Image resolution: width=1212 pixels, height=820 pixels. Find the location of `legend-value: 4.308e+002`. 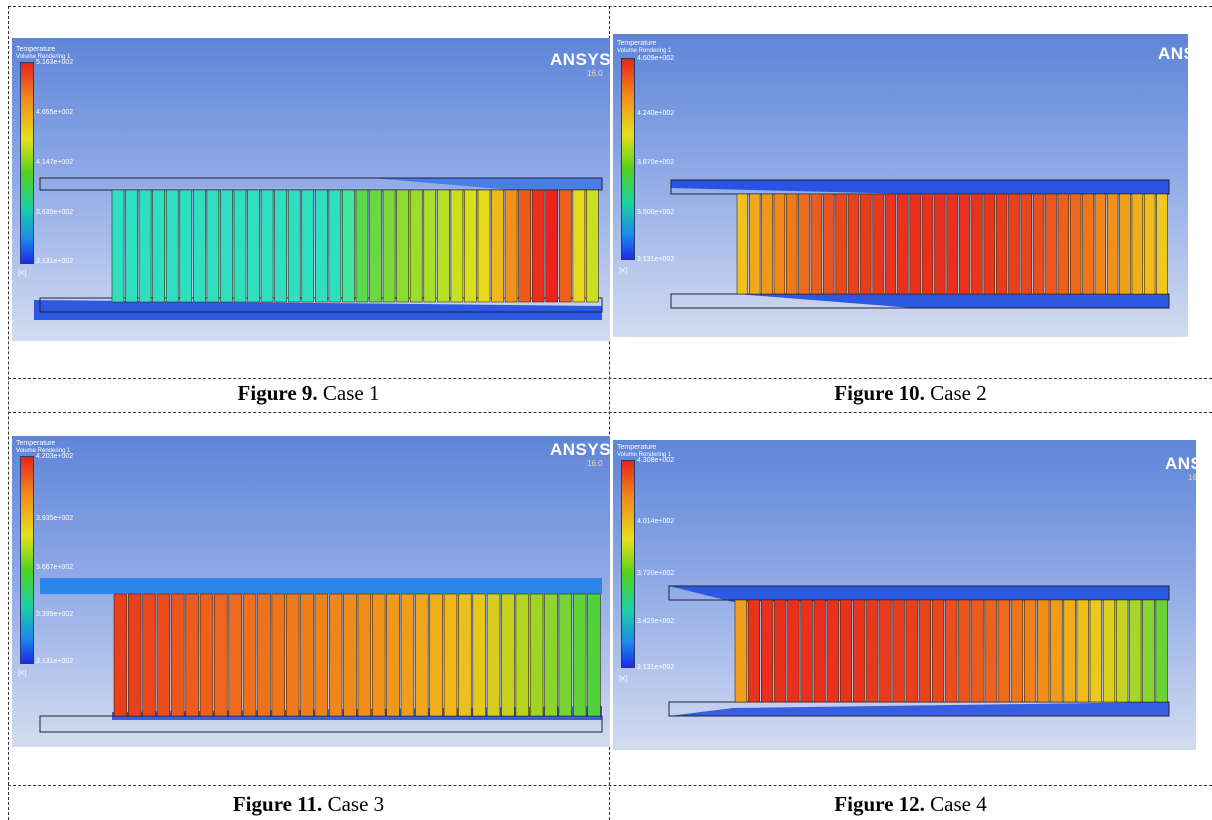

legend-value: 4.308e+002 is located at coordinates (656, 460).